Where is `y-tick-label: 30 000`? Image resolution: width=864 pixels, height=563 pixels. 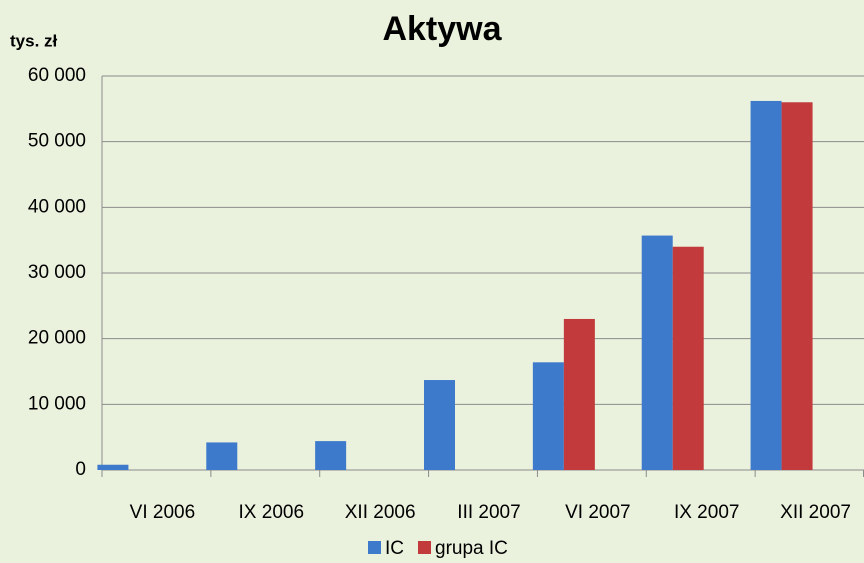
y-tick-label: 30 000 is located at coordinates (57, 272).